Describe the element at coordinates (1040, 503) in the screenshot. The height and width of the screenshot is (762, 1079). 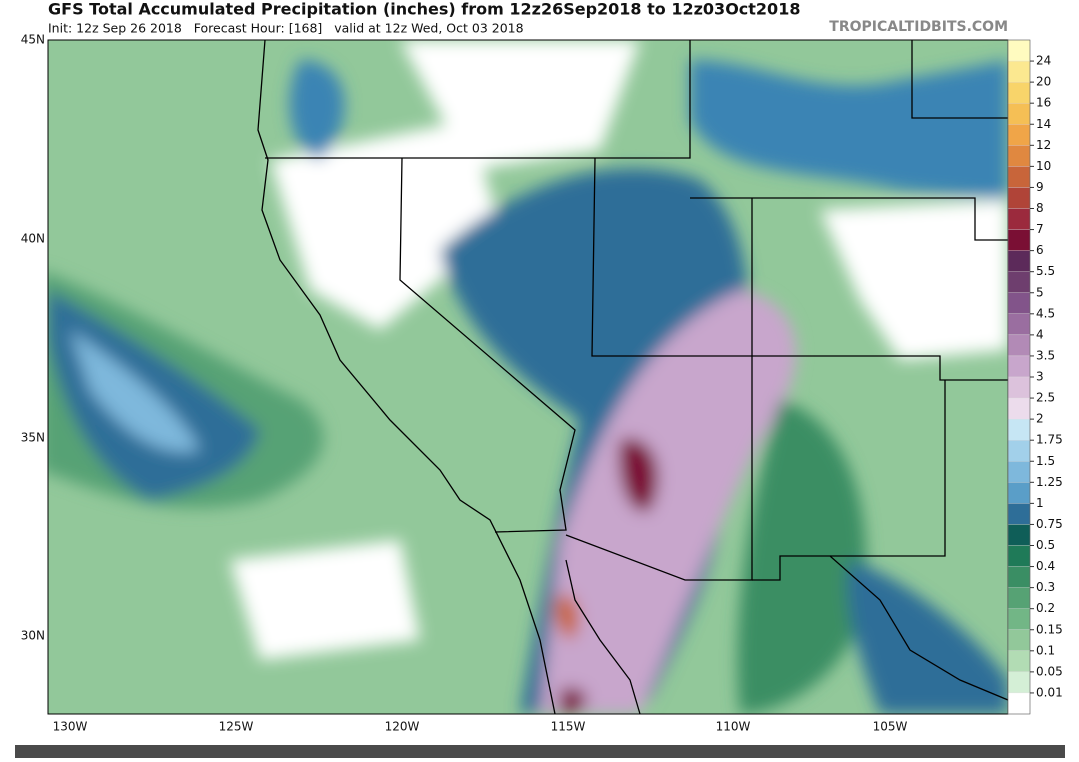
I see `colorbar-label: 1` at that location.